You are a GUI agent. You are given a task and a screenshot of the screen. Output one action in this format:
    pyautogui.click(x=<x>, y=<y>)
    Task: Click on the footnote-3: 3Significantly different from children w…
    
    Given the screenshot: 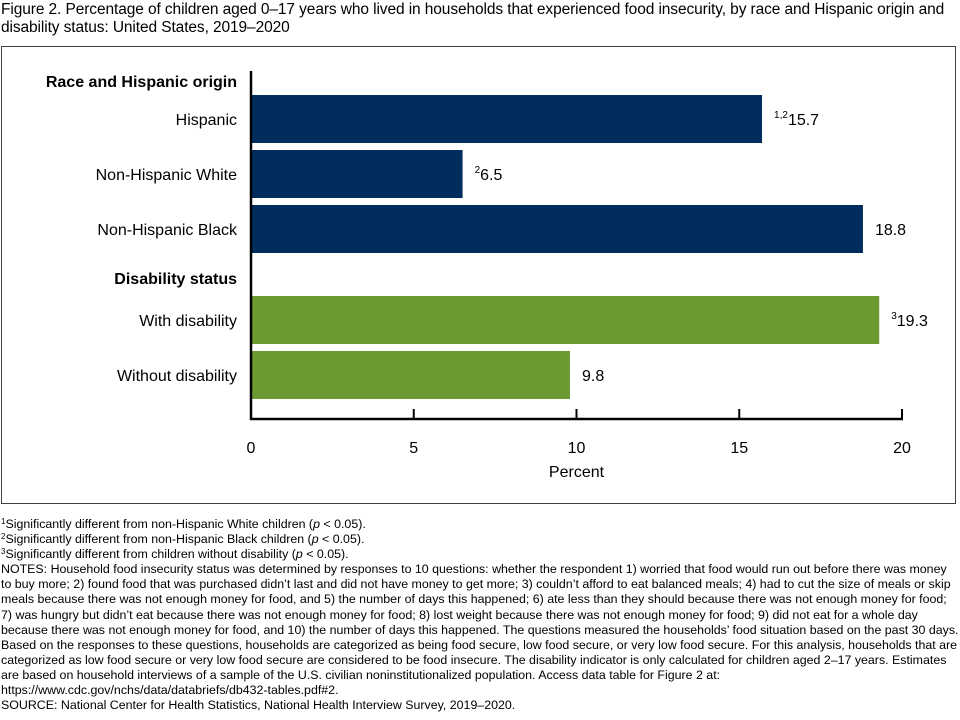 What is the action you would take?
    pyautogui.click(x=175, y=554)
    